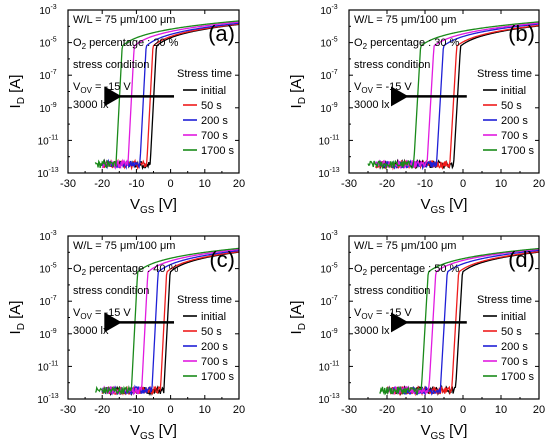 The image size is (550, 445). I want to click on series-line-700-s, so click(170, 95).